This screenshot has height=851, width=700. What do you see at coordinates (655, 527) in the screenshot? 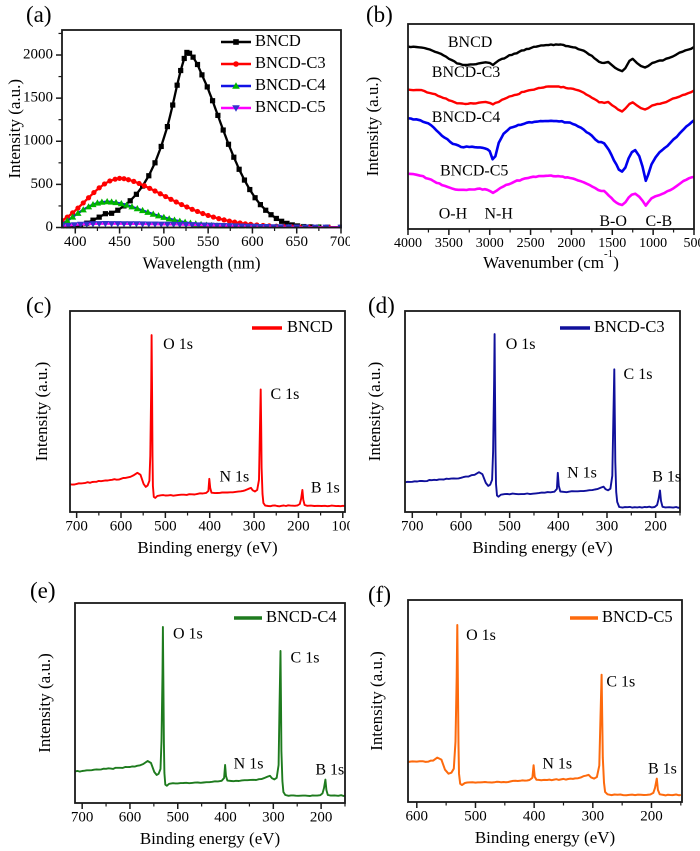
I see `panel-d-xtick-200: 200` at bounding box center [655, 527].